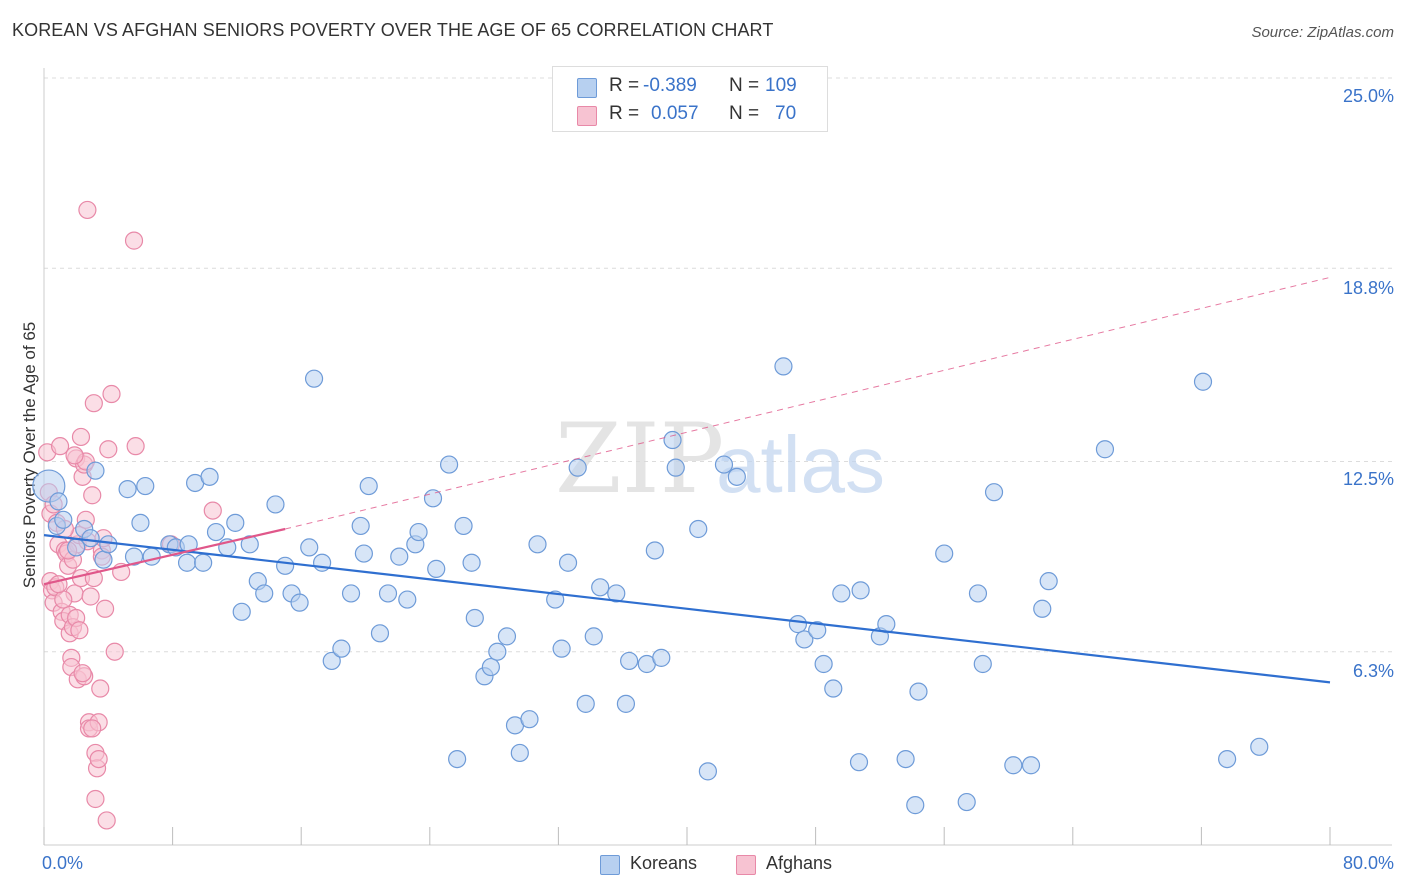  What do you see at coordinates (675, 113) in the screenshot?
I see `r-value-afghans: 0.057` at bounding box center [675, 113].